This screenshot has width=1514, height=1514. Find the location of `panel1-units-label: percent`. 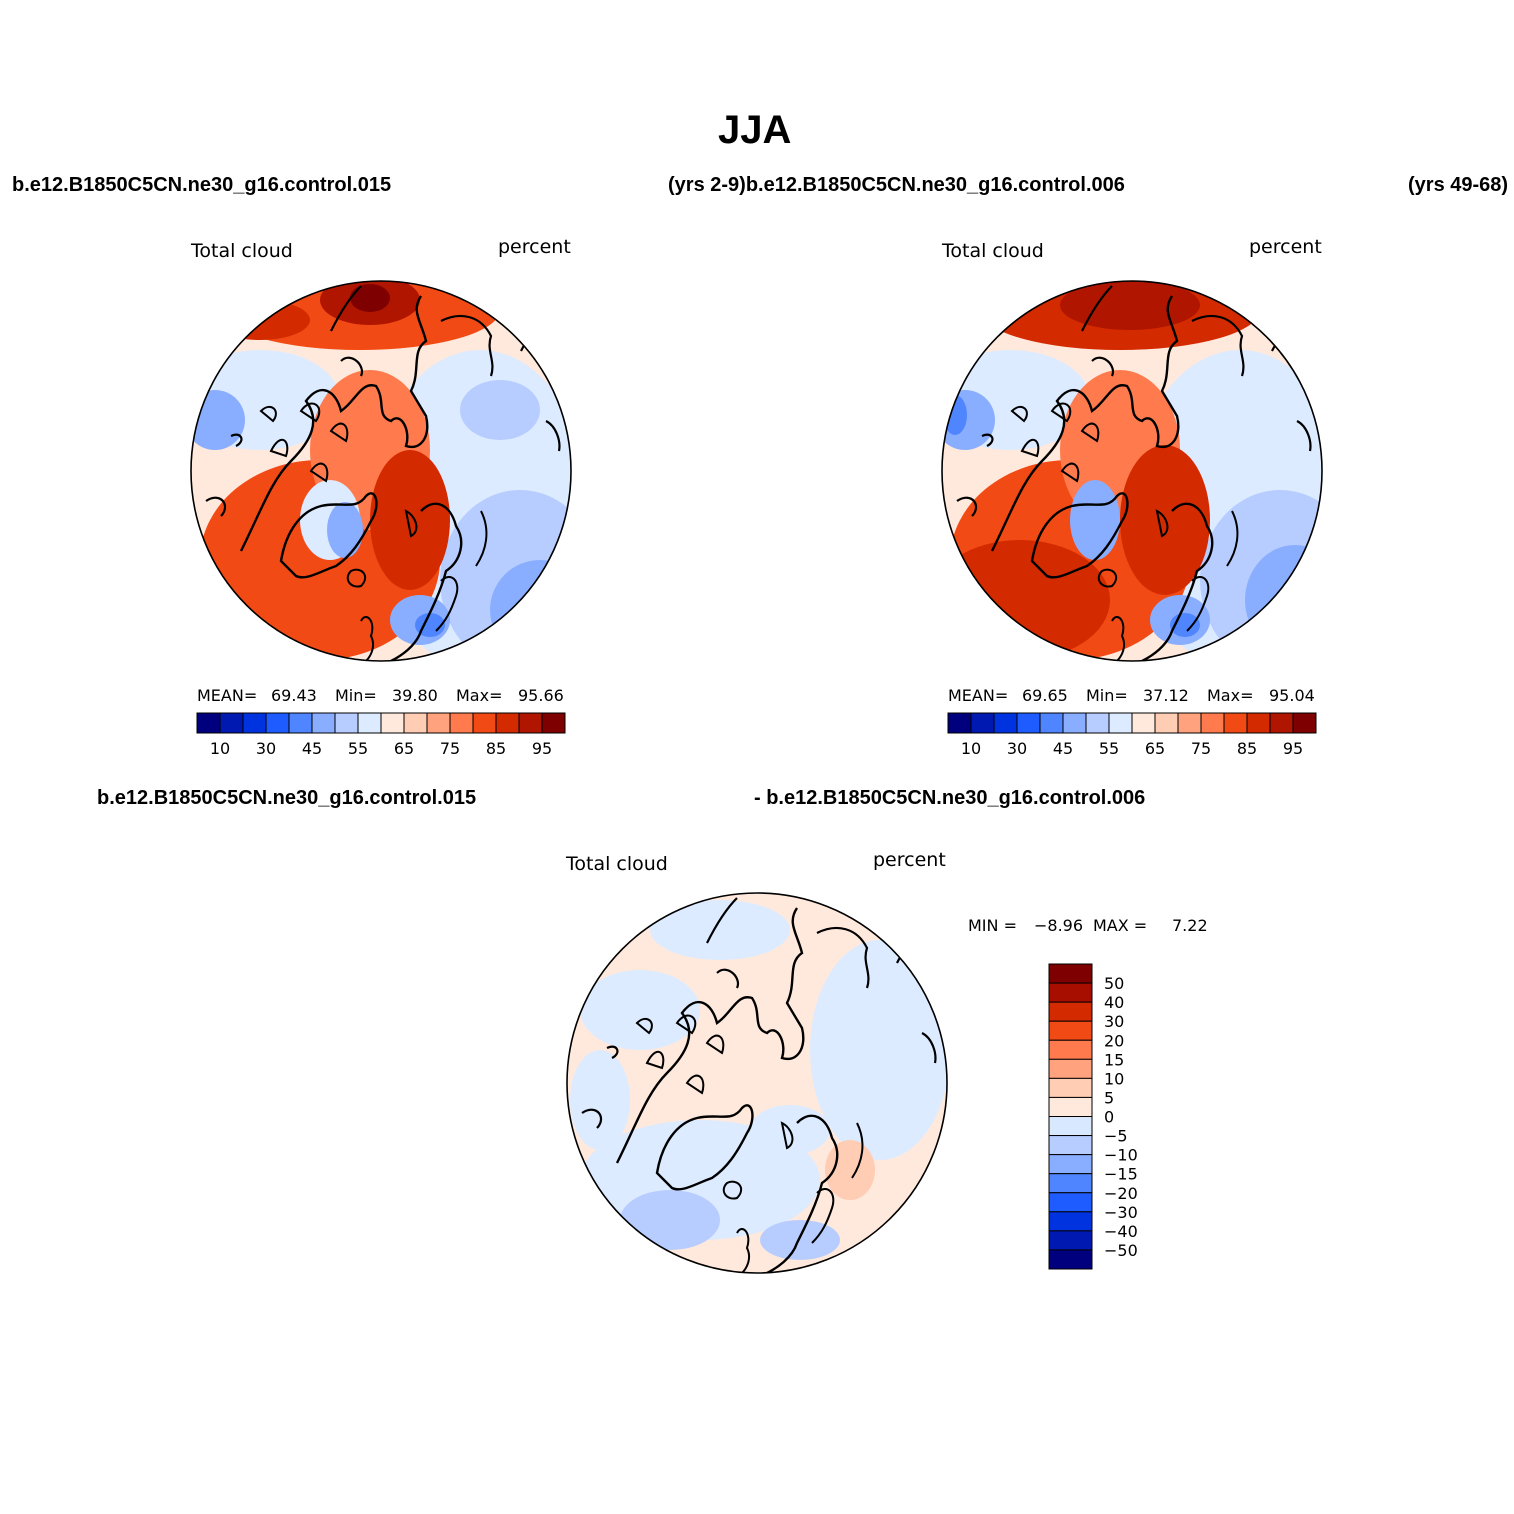

panel1-units-label: percent is located at coordinates (534, 247).